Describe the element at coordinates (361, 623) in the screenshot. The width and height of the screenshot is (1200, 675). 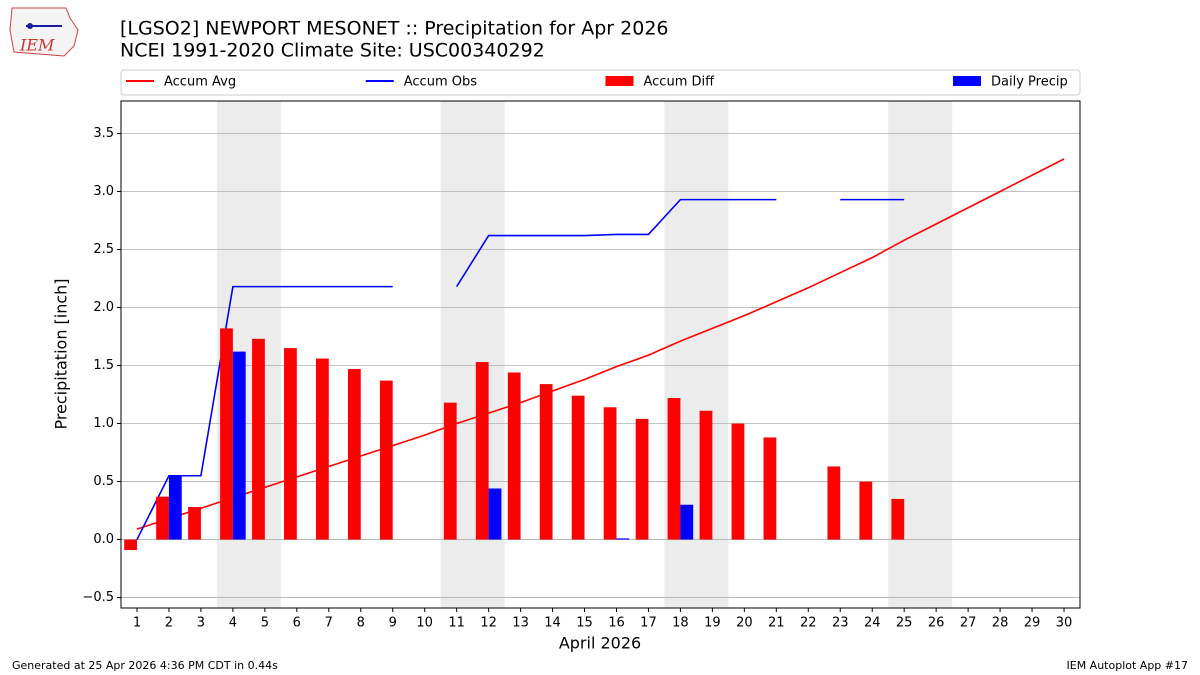
I see `x-tick-label: 8` at that location.